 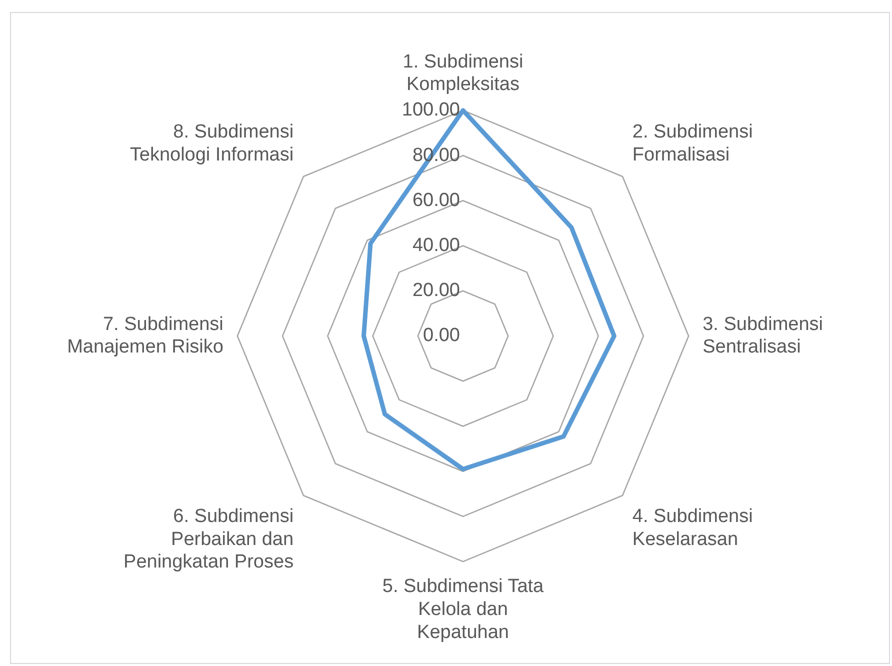 What do you see at coordinates (212, 144) in the screenshot?
I see `spoke-label: 8. Subdimensi Teknologi Informasi` at bounding box center [212, 144].